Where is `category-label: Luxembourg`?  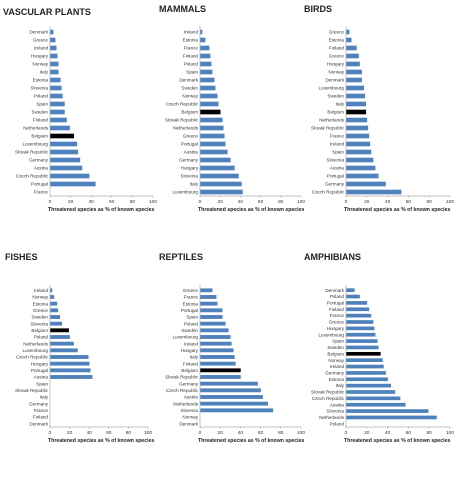
category-label: Luxembourg is located at coordinates (331, 88).